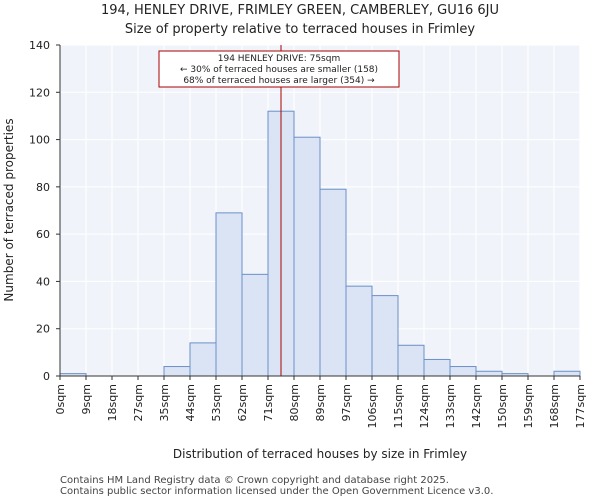 This screenshot has height=500, width=600. What do you see at coordinates (43, 234) in the screenshot?
I see `y-tick-label: 60` at bounding box center [43, 234].